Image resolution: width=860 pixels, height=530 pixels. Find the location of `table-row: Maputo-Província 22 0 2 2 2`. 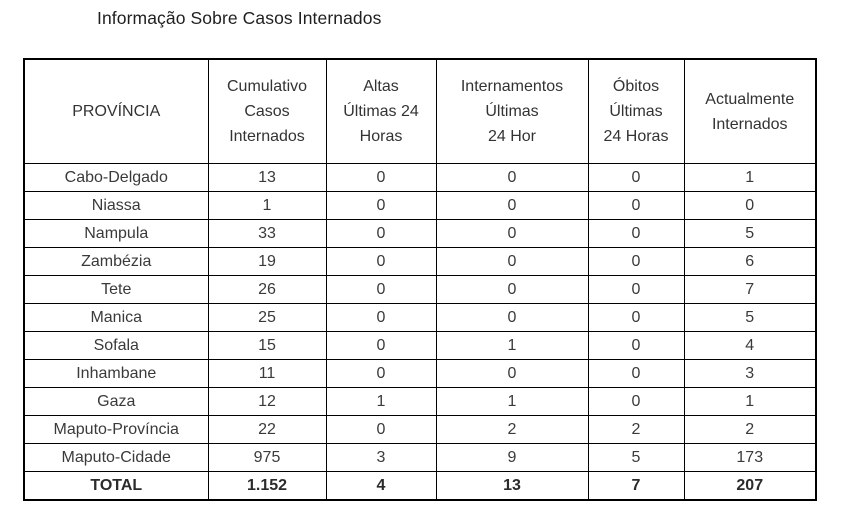

table-row: Maputo-Província 22 0 2 2 2 is located at coordinates (420, 429).